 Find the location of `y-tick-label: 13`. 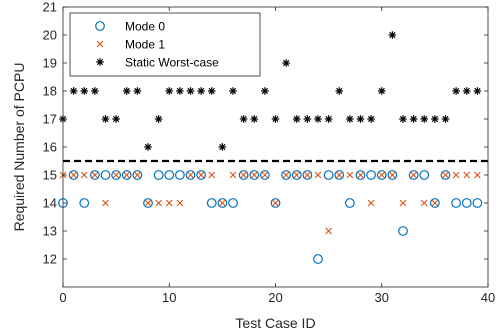

y-tick-label: 13 is located at coordinates (50, 231).